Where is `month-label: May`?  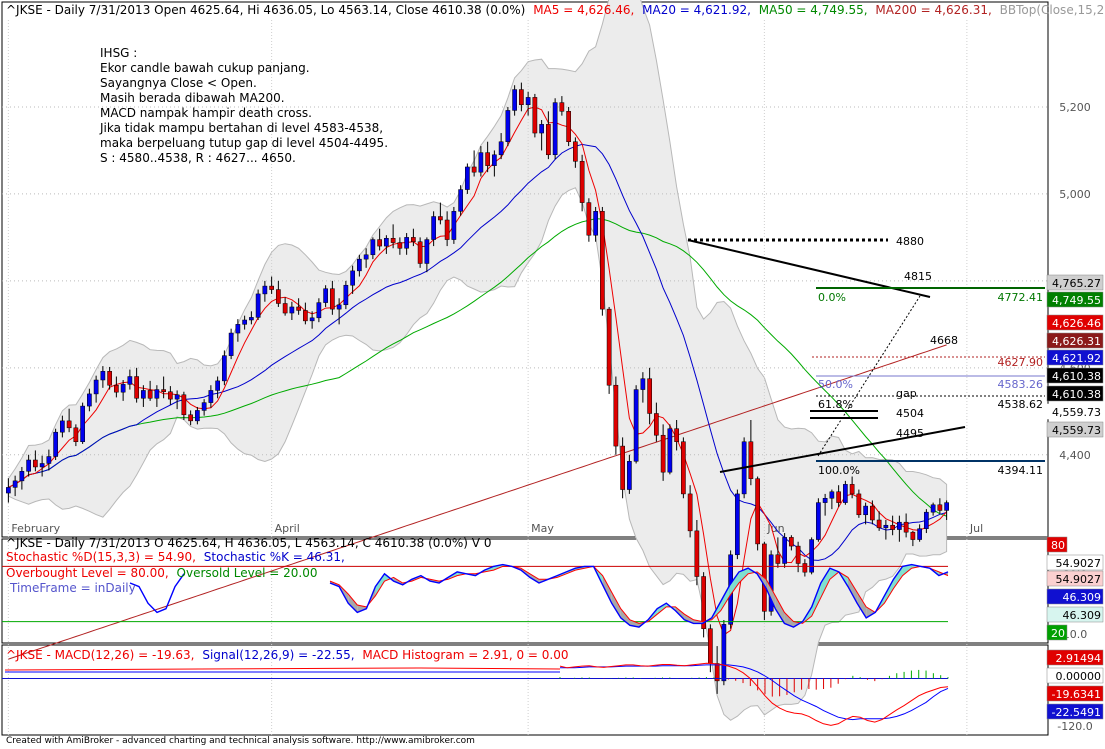
month-label: May is located at coordinates (542, 528).